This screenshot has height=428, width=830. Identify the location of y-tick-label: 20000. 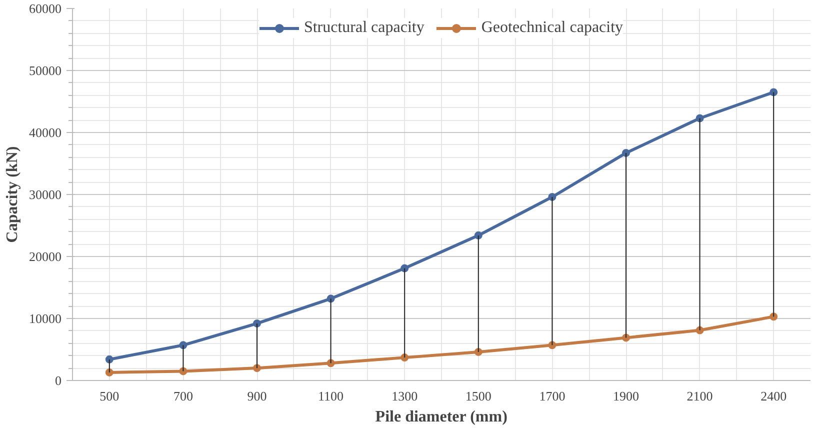
(45, 256).